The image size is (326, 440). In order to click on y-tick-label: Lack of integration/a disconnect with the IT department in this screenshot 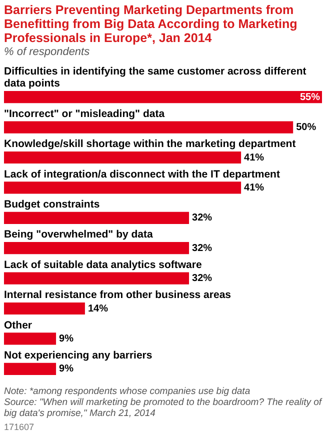, I will do `click(142, 174)`.